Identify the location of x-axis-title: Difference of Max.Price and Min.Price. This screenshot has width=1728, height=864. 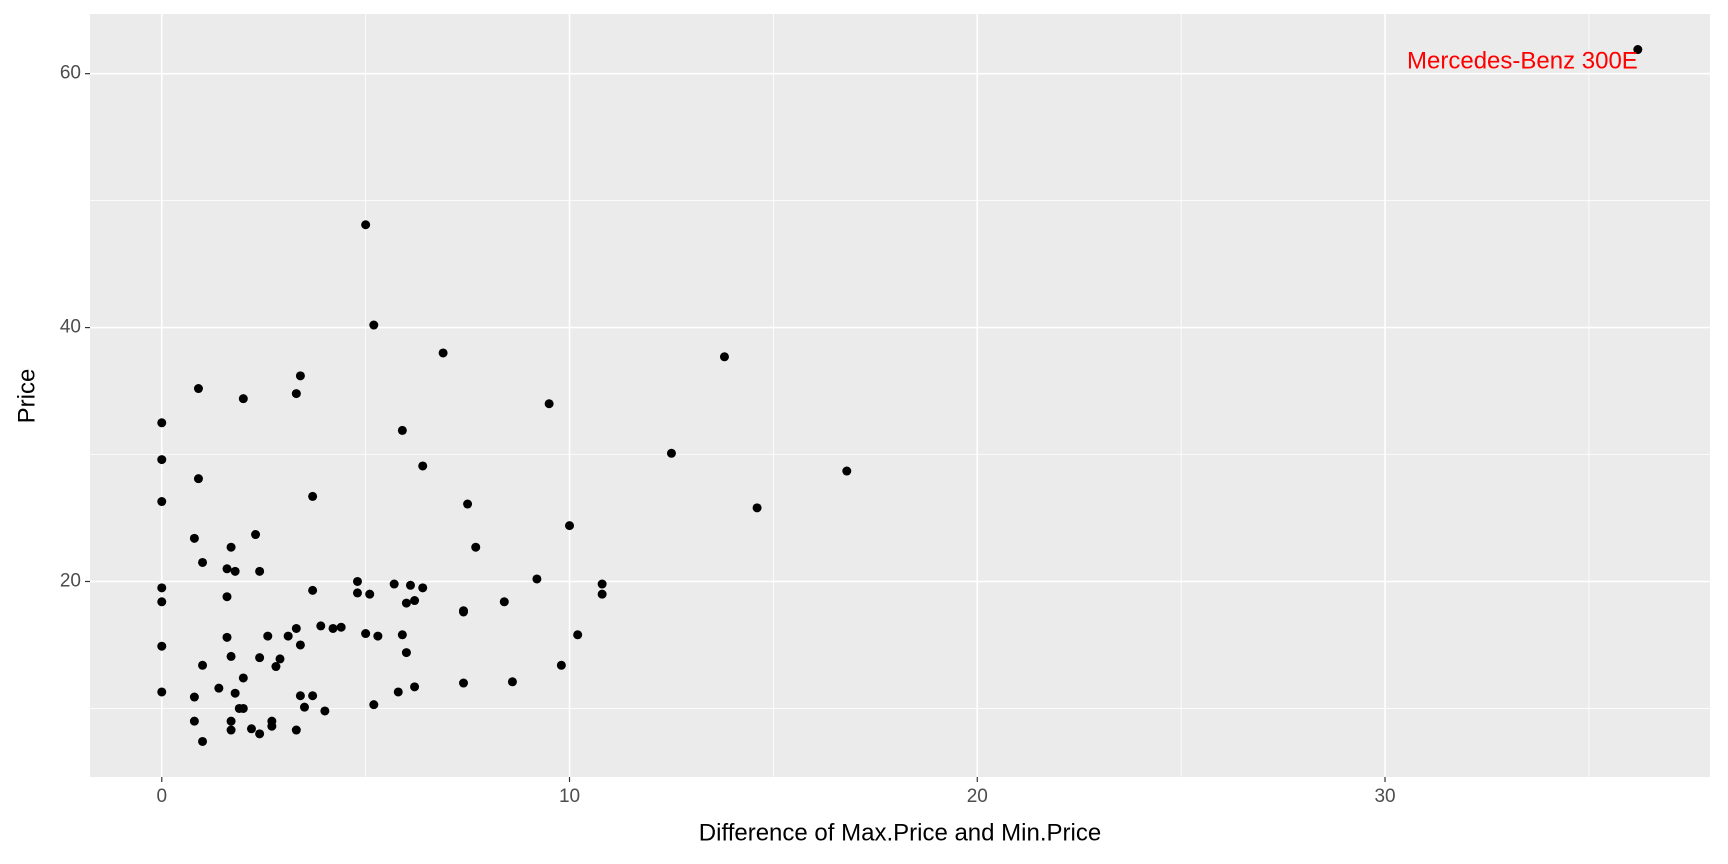
(900, 832).